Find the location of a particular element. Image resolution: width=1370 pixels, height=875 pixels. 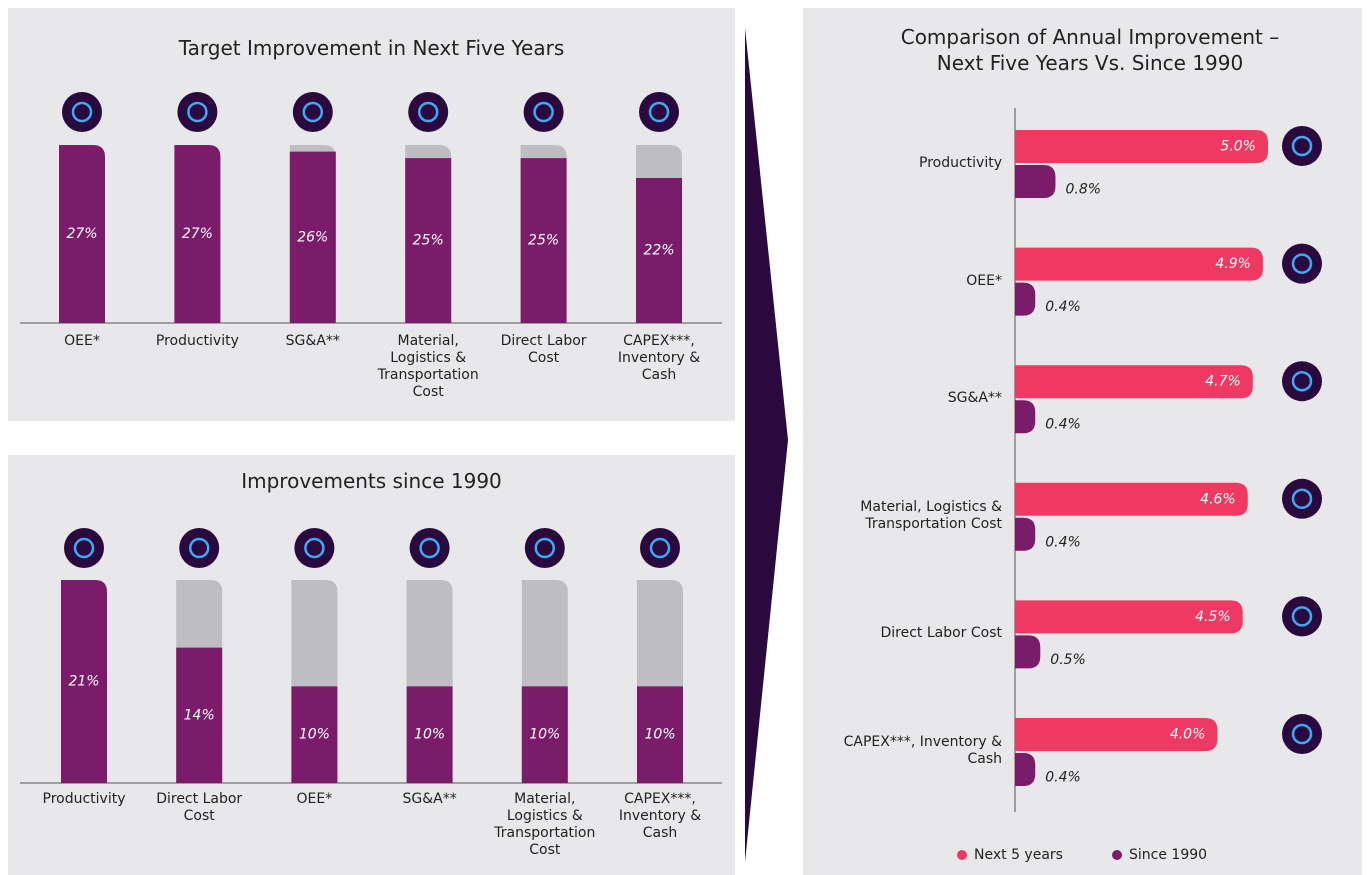

chart-title: Target Improvement in Next Five Years is located at coordinates (371, 48).